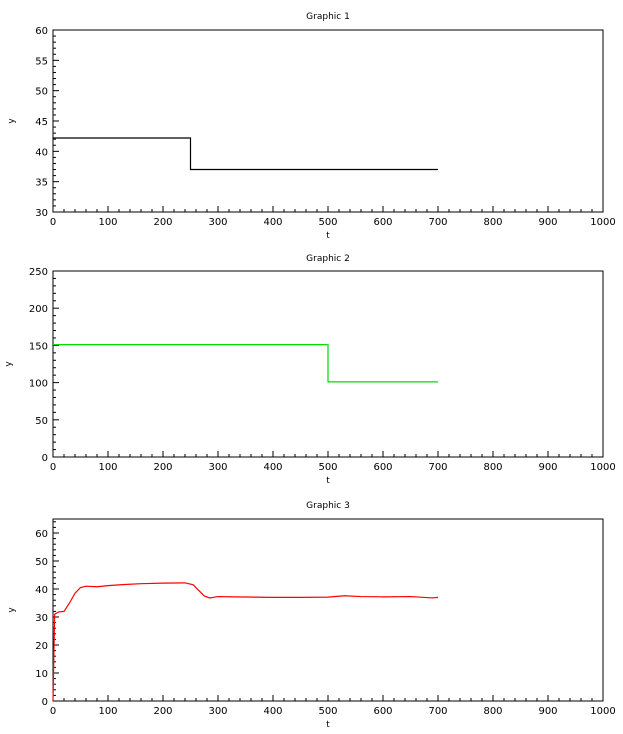 The height and width of the screenshot is (734, 623). I want to click on y-tick-label: 10, so click(41, 674).